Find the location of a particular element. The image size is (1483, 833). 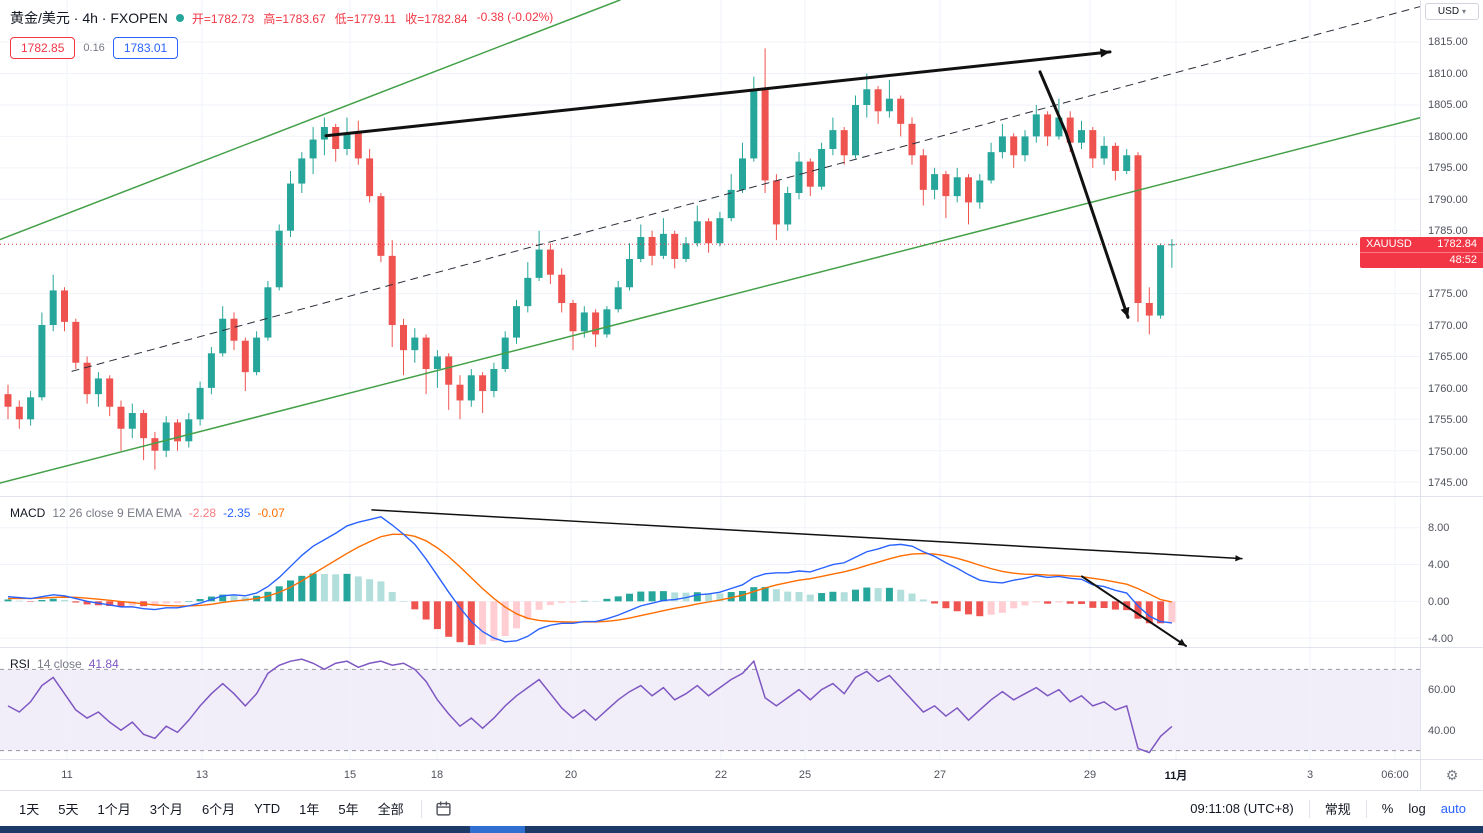

buy-price-button: 1783.01 is located at coordinates (145, 48).